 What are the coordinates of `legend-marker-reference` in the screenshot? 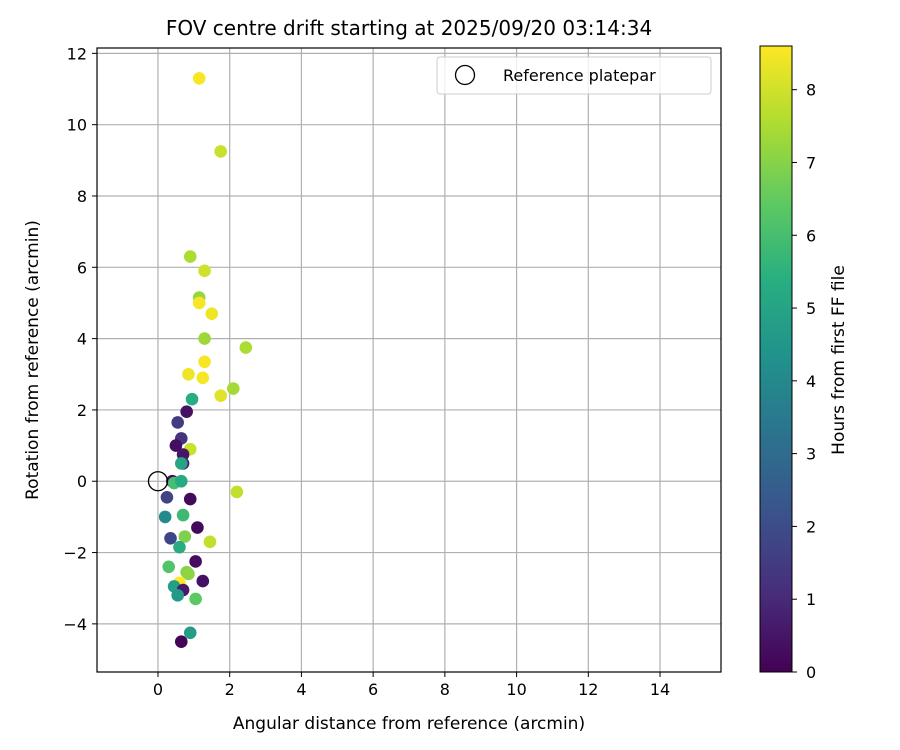 It's located at (465, 75).